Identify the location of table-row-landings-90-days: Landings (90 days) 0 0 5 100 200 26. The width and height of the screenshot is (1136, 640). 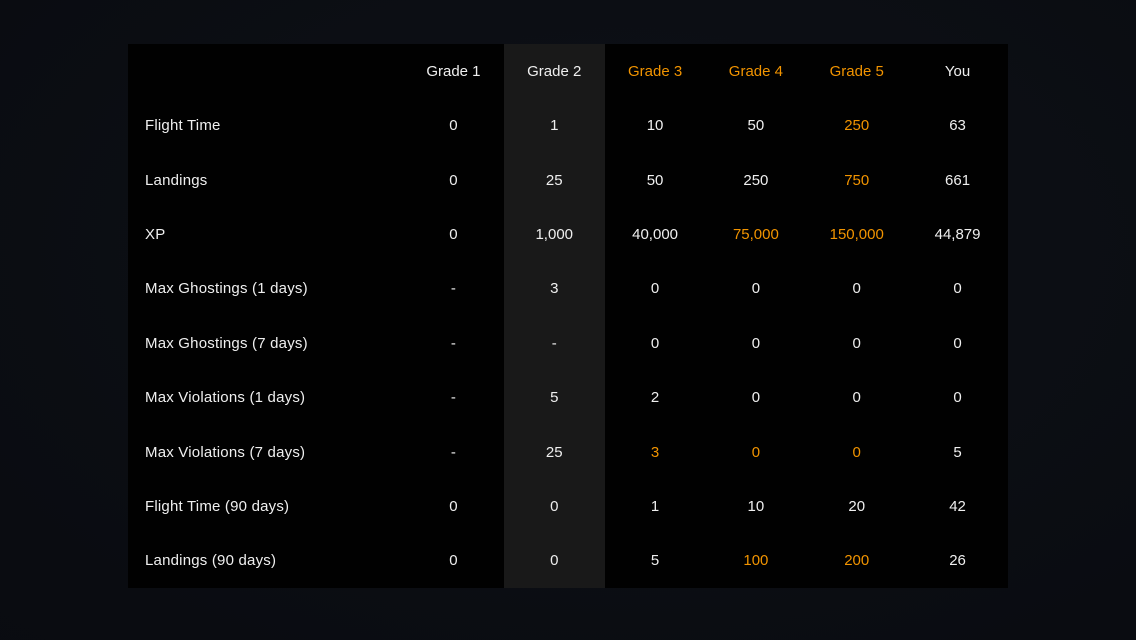
(568, 561).